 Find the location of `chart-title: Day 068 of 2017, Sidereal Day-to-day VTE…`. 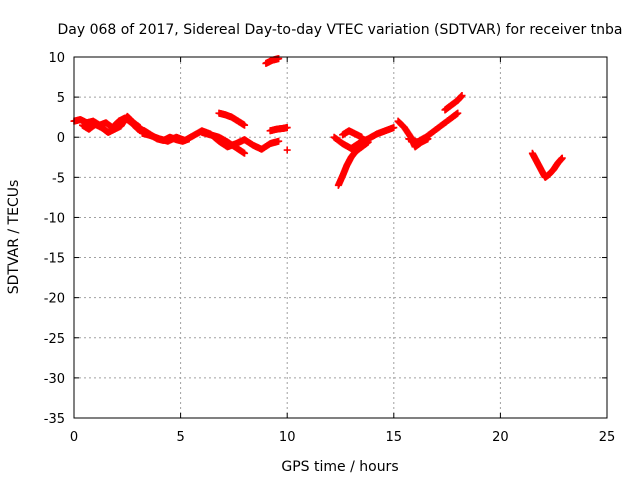

chart-title: Day 068 of 2017, Sidereal Day-to-day VTE… is located at coordinates (339, 30).